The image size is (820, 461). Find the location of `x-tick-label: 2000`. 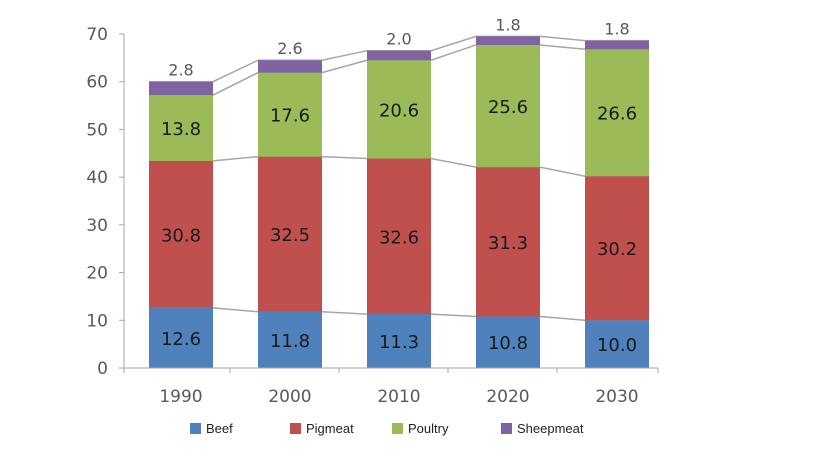

x-tick-label: 2000 is located at coordinates (289, 397).